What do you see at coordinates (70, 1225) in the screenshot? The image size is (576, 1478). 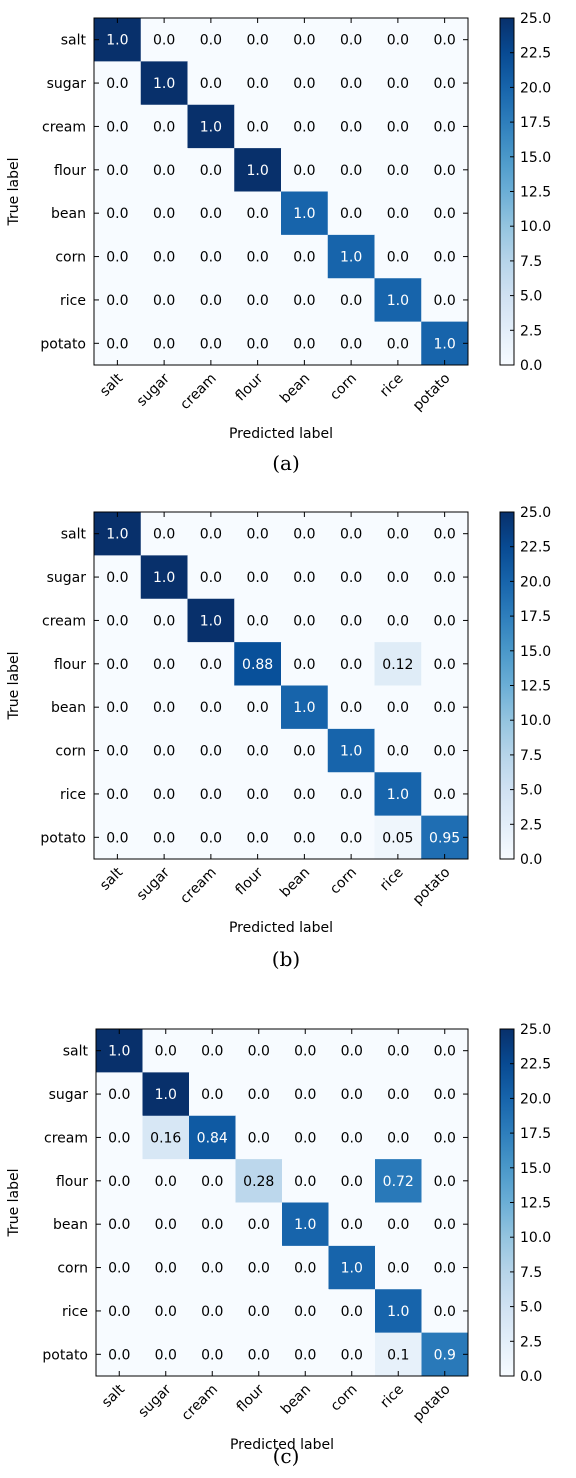 I see `y-tick-label: bean` at bounding box center [70, 1225].